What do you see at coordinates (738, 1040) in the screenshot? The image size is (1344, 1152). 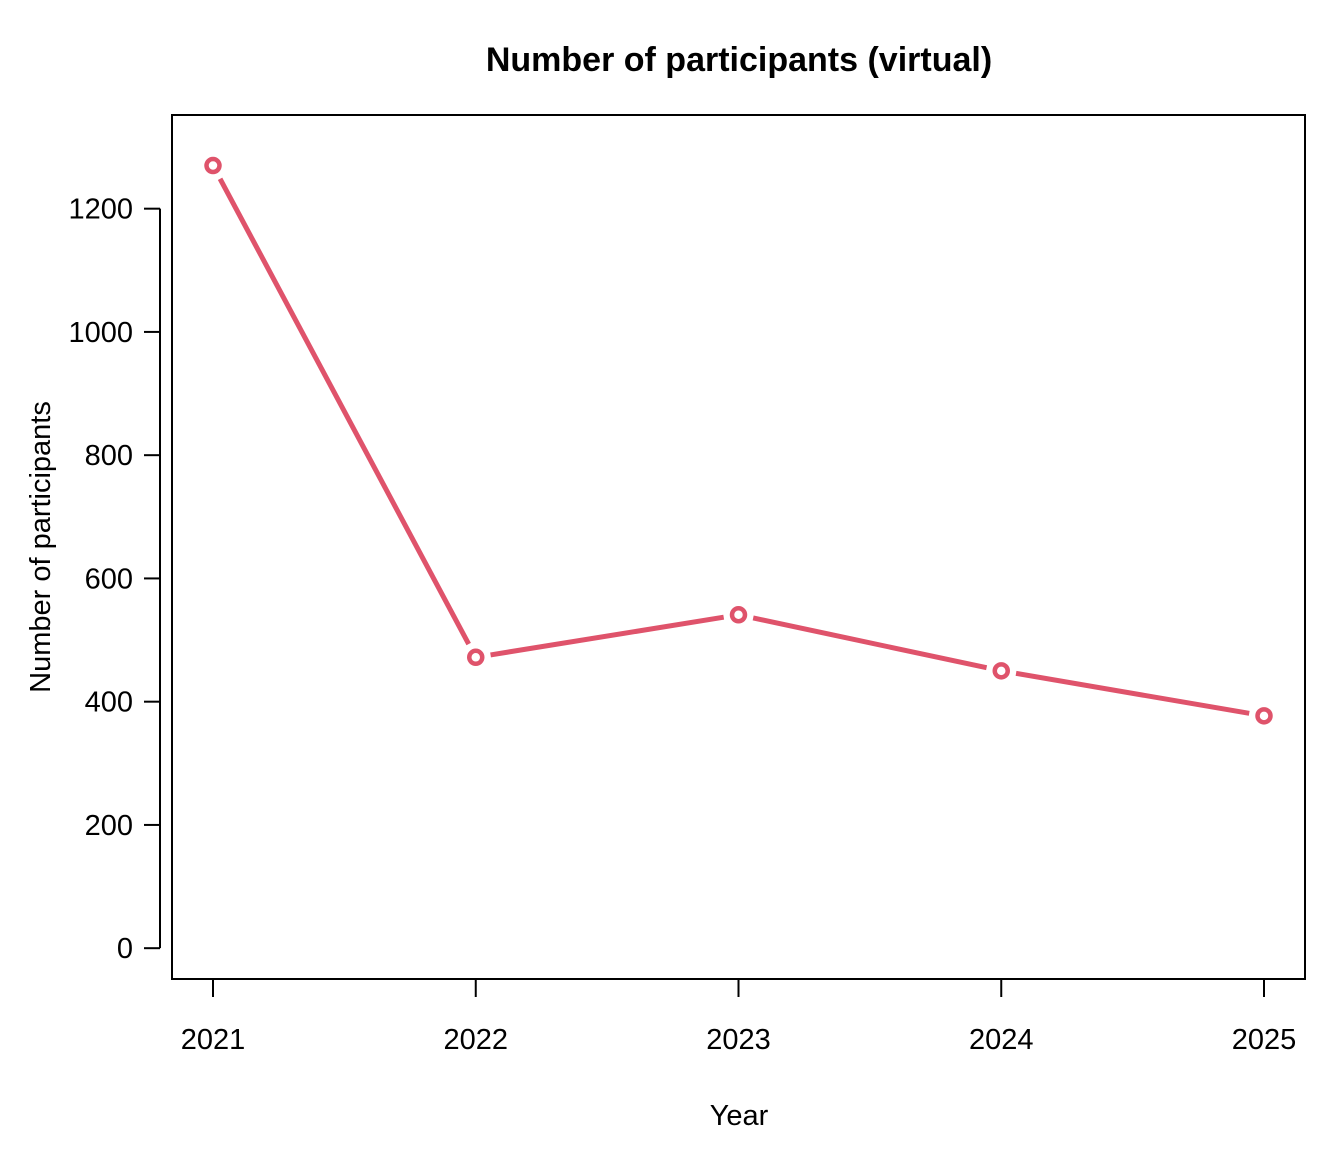 I see `x-tick-label: 2023` at bounding box center [738, 1040].